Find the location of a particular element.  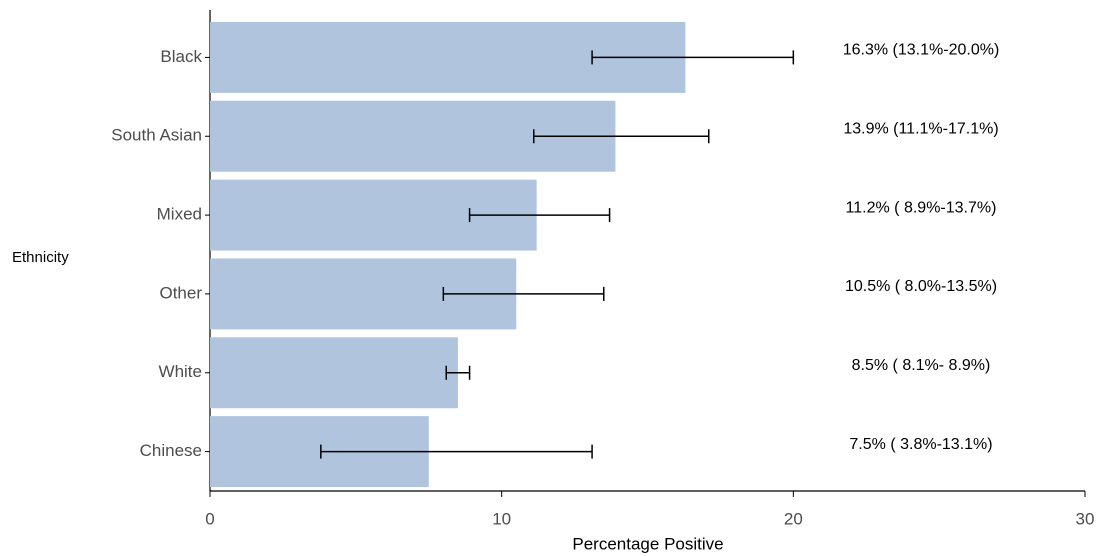

x-axis-title: Percentage Positive is located at coordinates (647, 543).